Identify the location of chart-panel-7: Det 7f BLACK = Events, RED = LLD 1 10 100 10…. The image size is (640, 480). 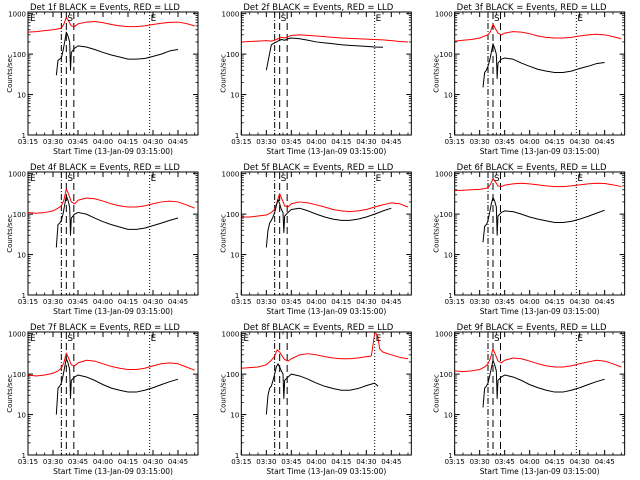
(102, 399).